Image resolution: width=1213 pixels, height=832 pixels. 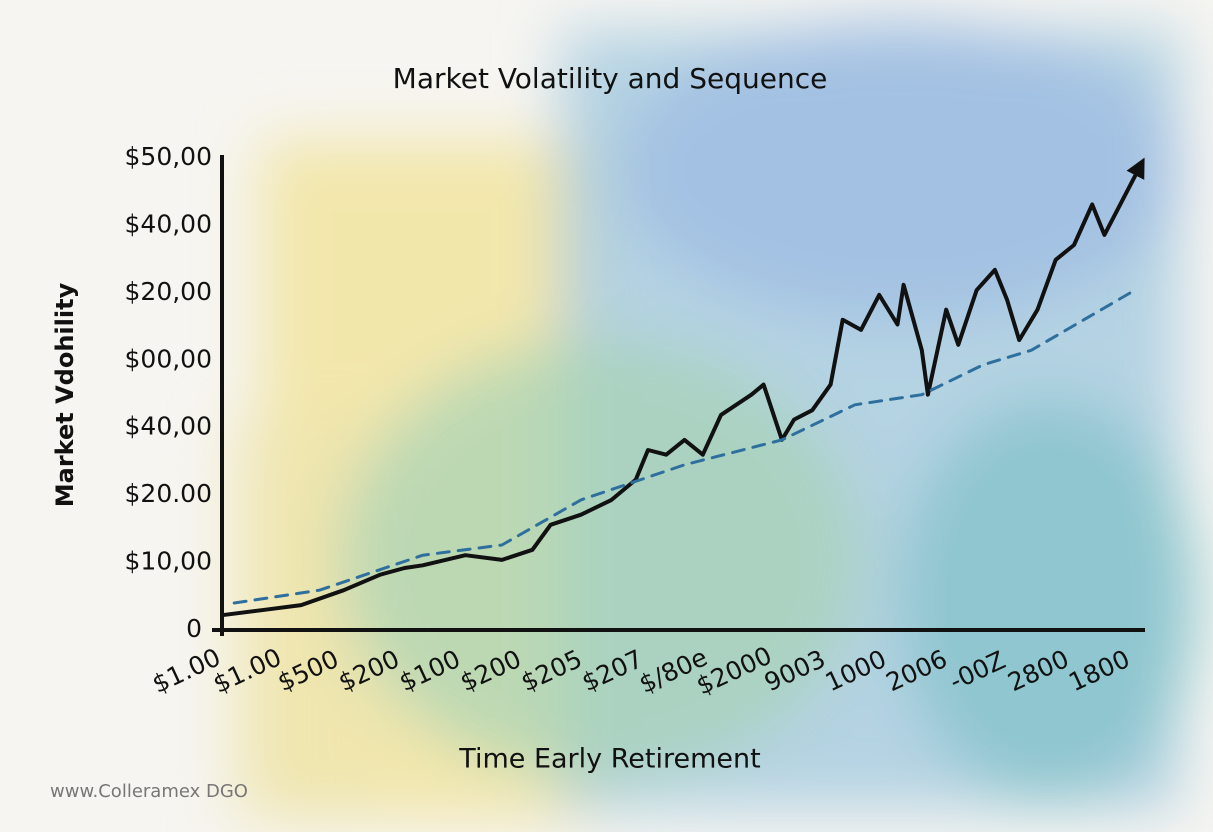 What do you see at coordinates (610, 78) in the screenshot?
I see `chart-title: Market Volatility and Sequence` at bounding box center [610, 78].